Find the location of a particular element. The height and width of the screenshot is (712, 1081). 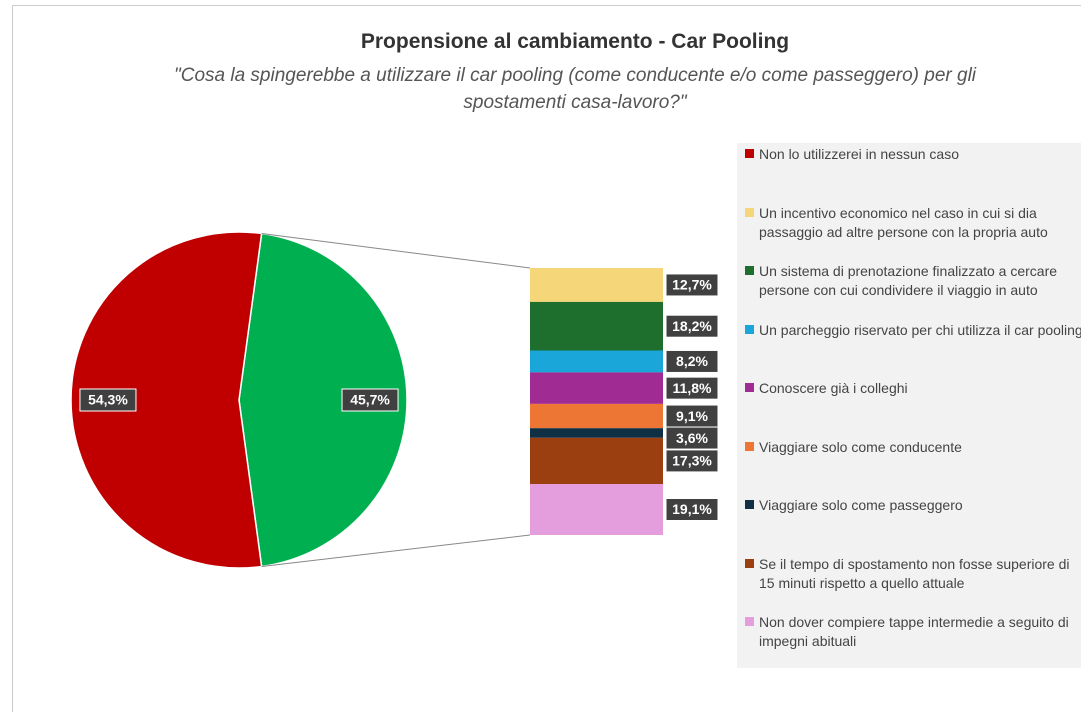

data-label: 12,7% is located at coordinates (692, 285).